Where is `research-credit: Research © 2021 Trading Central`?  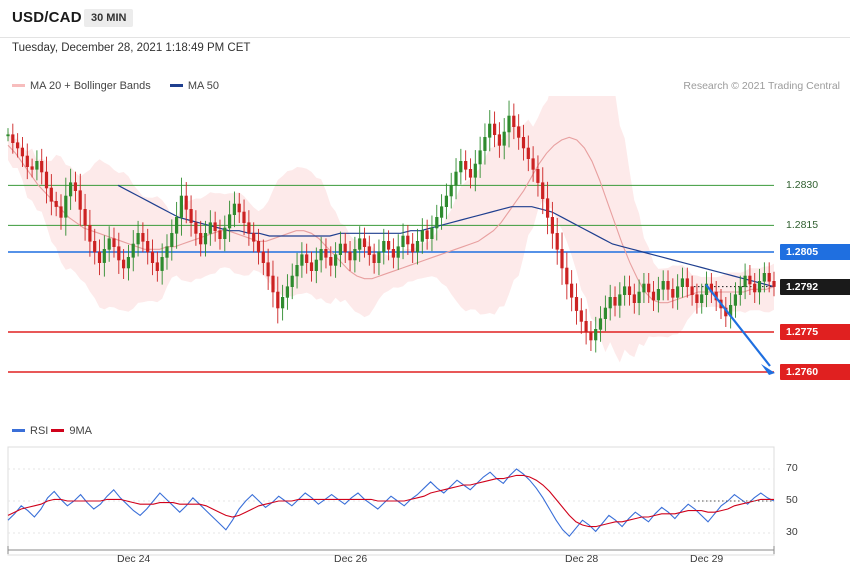
research-credit: Research © 2021 Trading Central is located at coordinates (761, 86).